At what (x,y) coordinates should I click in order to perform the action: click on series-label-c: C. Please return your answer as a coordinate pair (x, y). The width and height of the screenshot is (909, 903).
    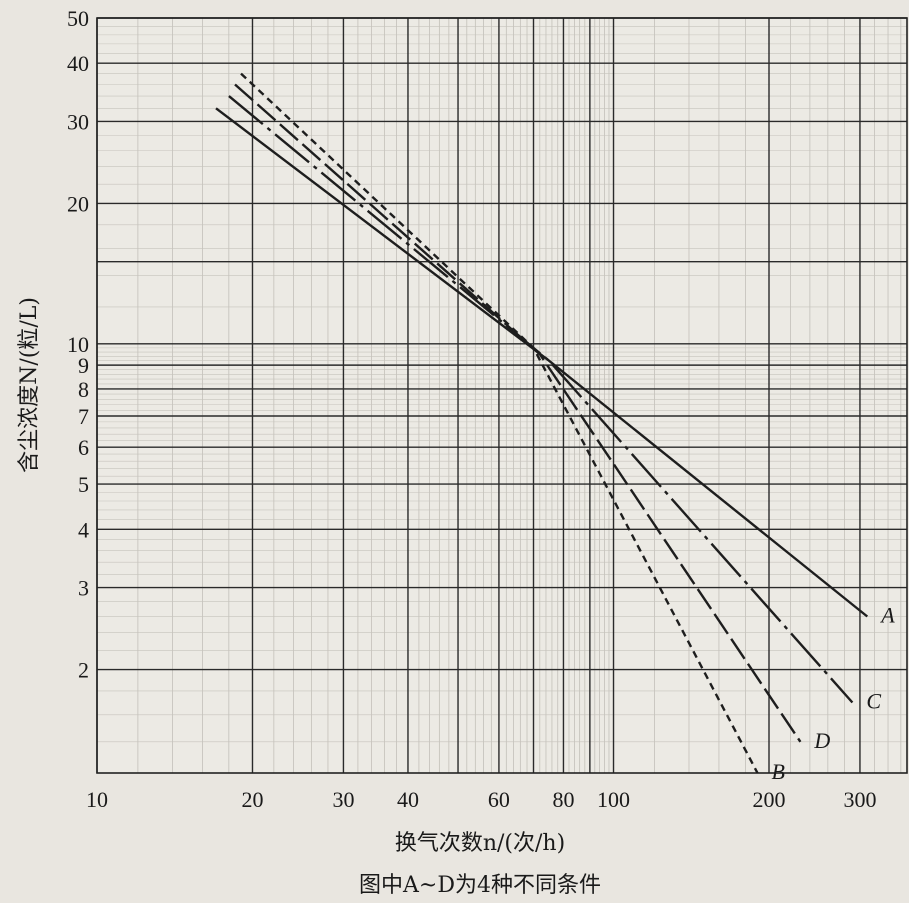
    Looking at the image, I should click on (873, 700).